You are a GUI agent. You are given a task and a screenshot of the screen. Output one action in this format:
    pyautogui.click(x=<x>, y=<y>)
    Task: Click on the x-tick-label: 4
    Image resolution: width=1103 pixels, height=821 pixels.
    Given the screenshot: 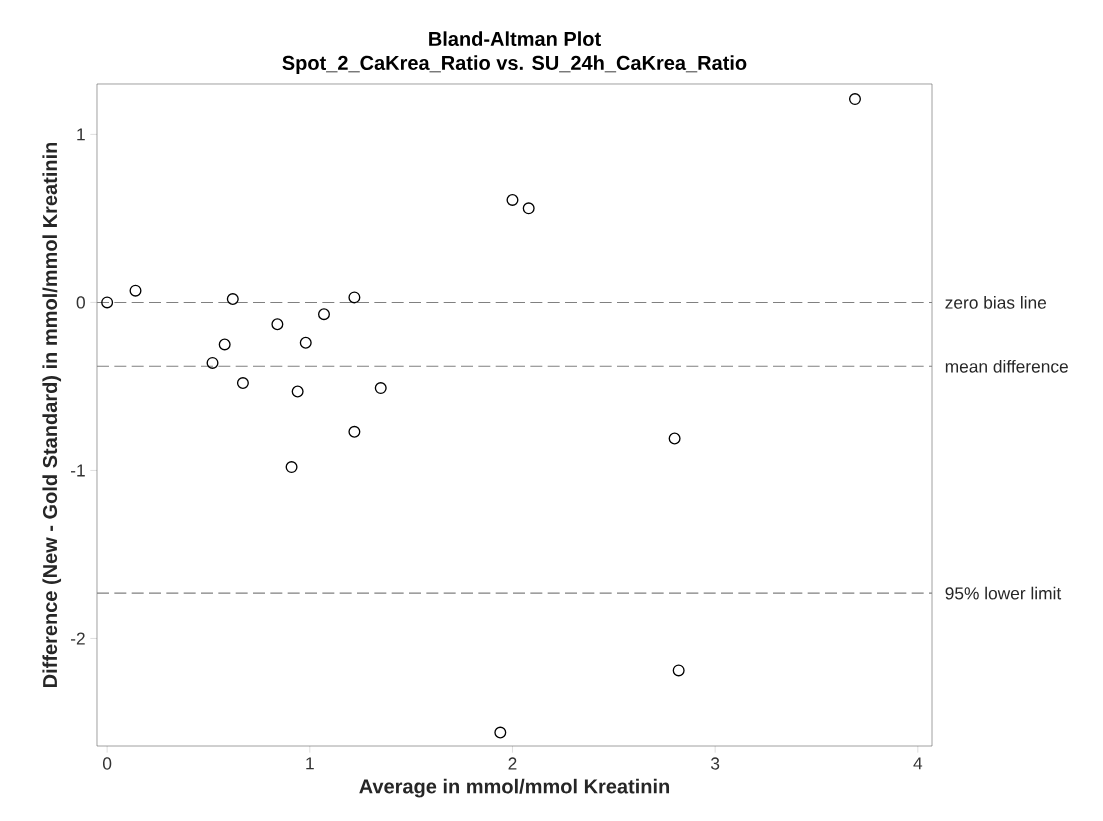 What is the action you would take?
    pyautogui.click(x=918, y=763)
    